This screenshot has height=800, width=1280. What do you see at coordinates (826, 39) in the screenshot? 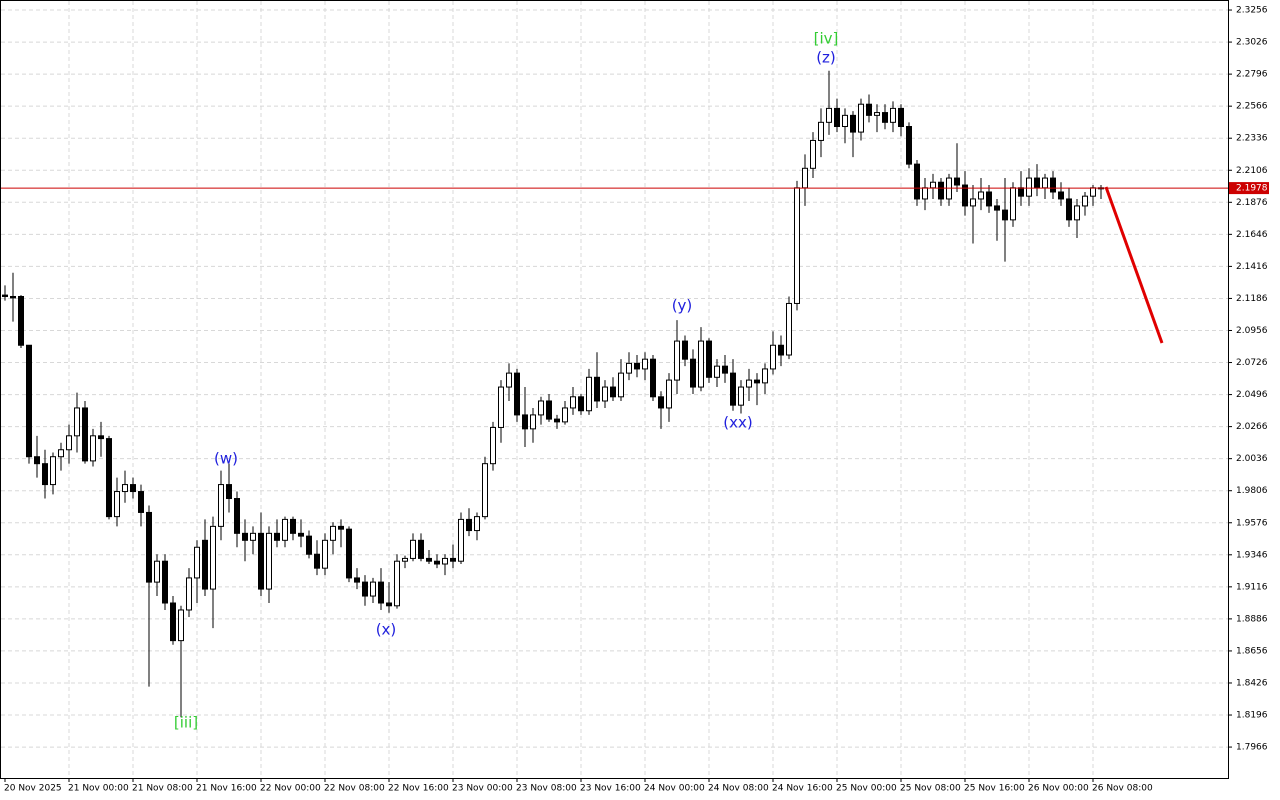
I see `wave-label: [iv]` at bounding box center [826, 39].